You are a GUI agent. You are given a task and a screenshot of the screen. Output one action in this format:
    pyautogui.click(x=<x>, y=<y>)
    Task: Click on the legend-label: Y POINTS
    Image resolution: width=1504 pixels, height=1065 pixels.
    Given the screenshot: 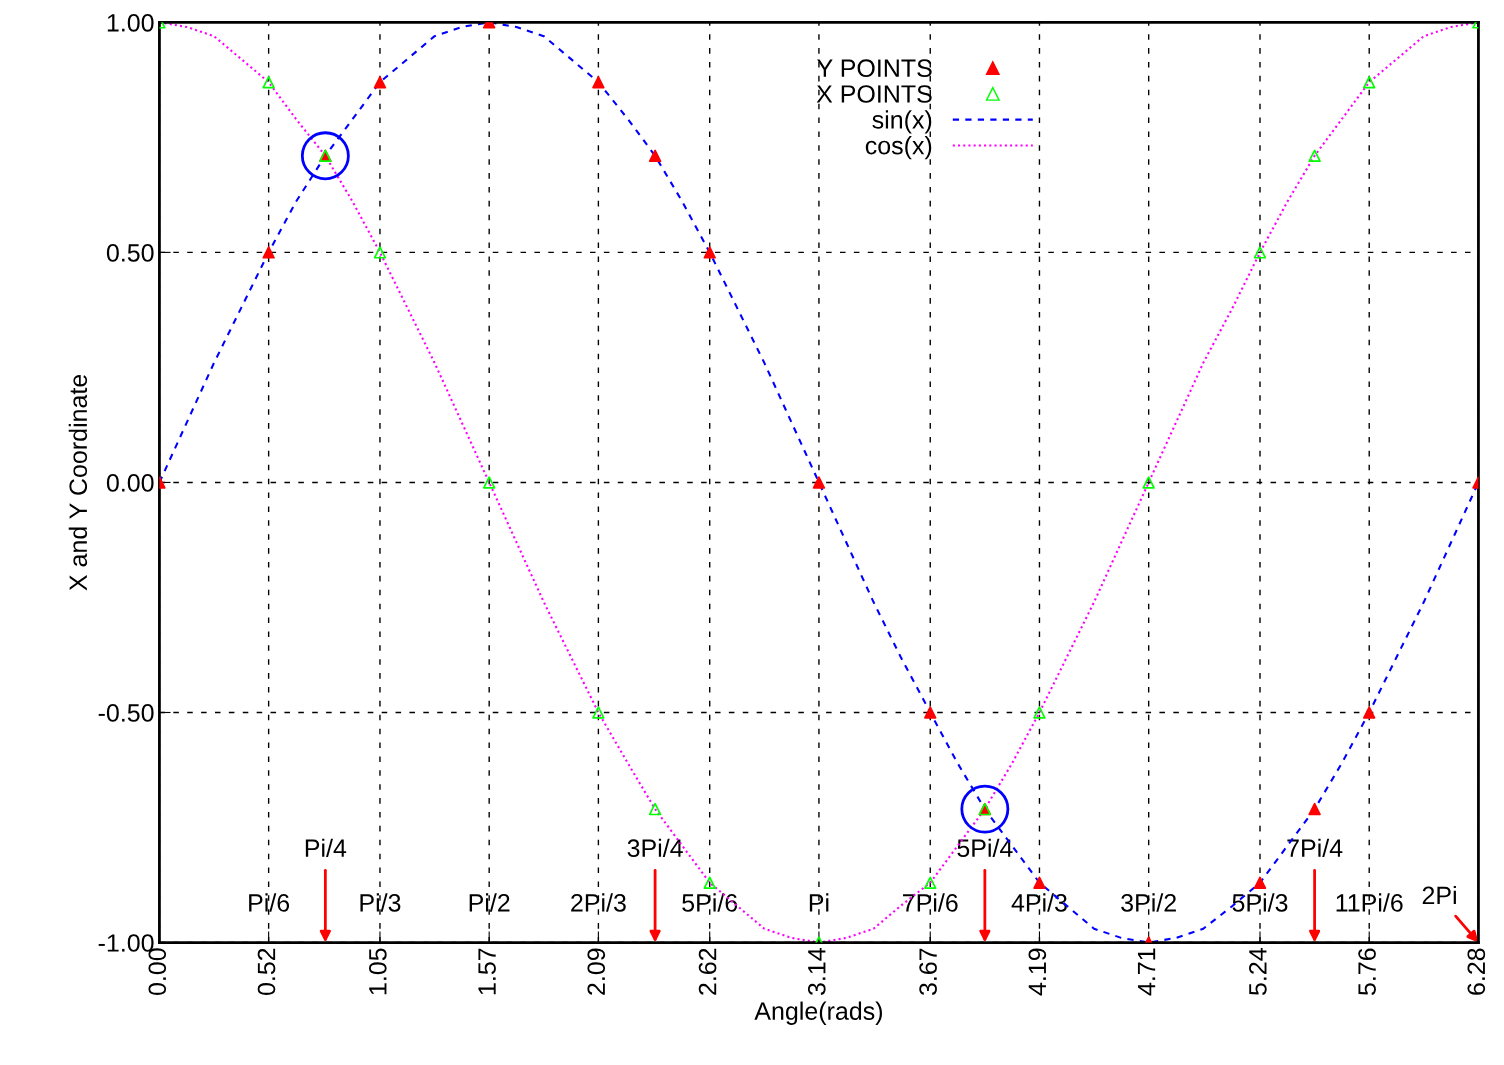 What is the action you would take?
    pyautogui.click(x=874, y=68)
    